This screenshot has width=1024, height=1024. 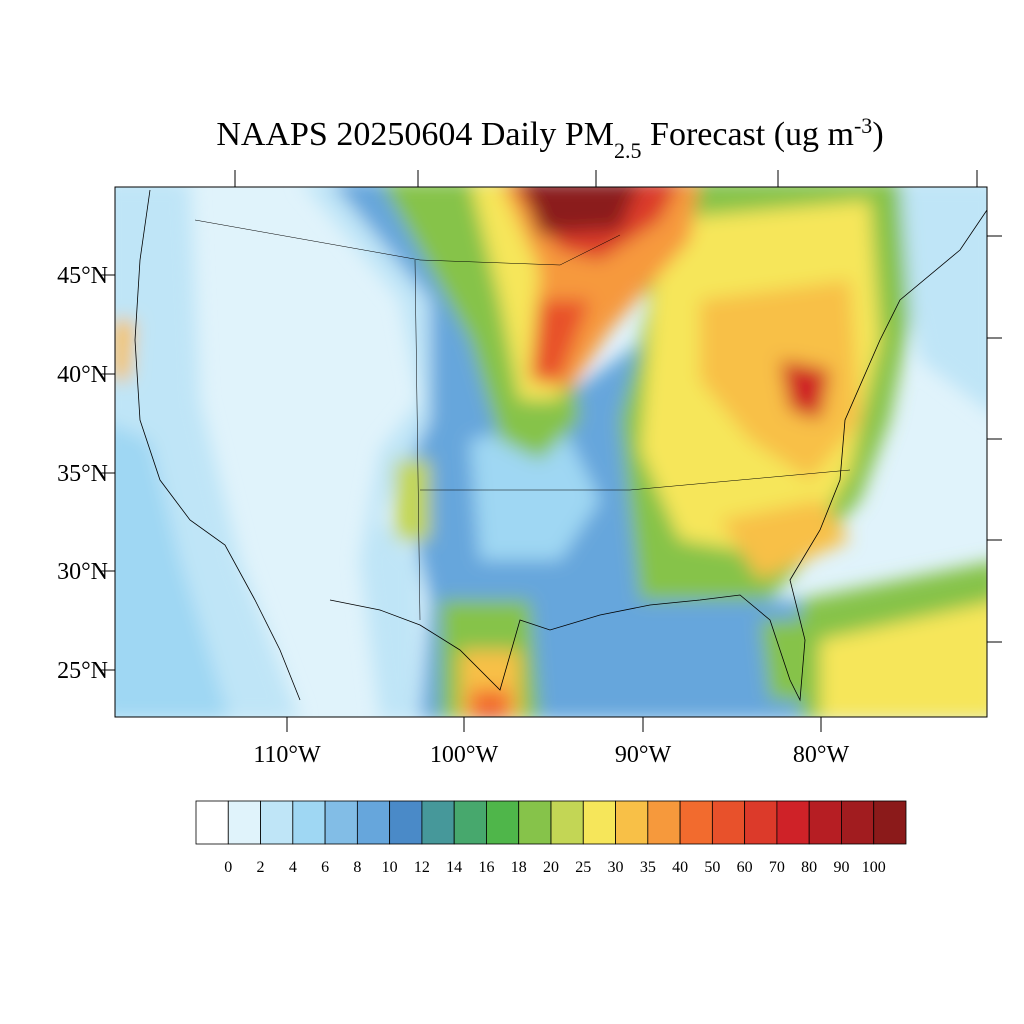 What do you see at coordinates (809, 867) in the screenshot?
I see `colorbar-label: 80` at bounding box center [809, 867].